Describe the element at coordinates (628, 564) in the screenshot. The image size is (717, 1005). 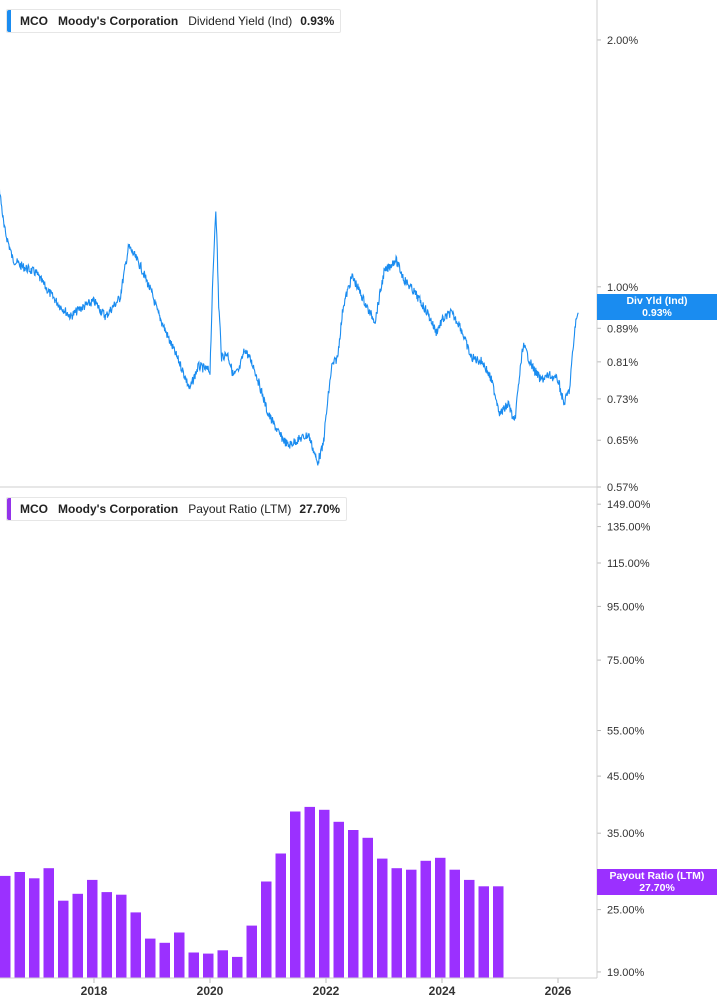
I see `y-tick-label: 115.00%` at that location.